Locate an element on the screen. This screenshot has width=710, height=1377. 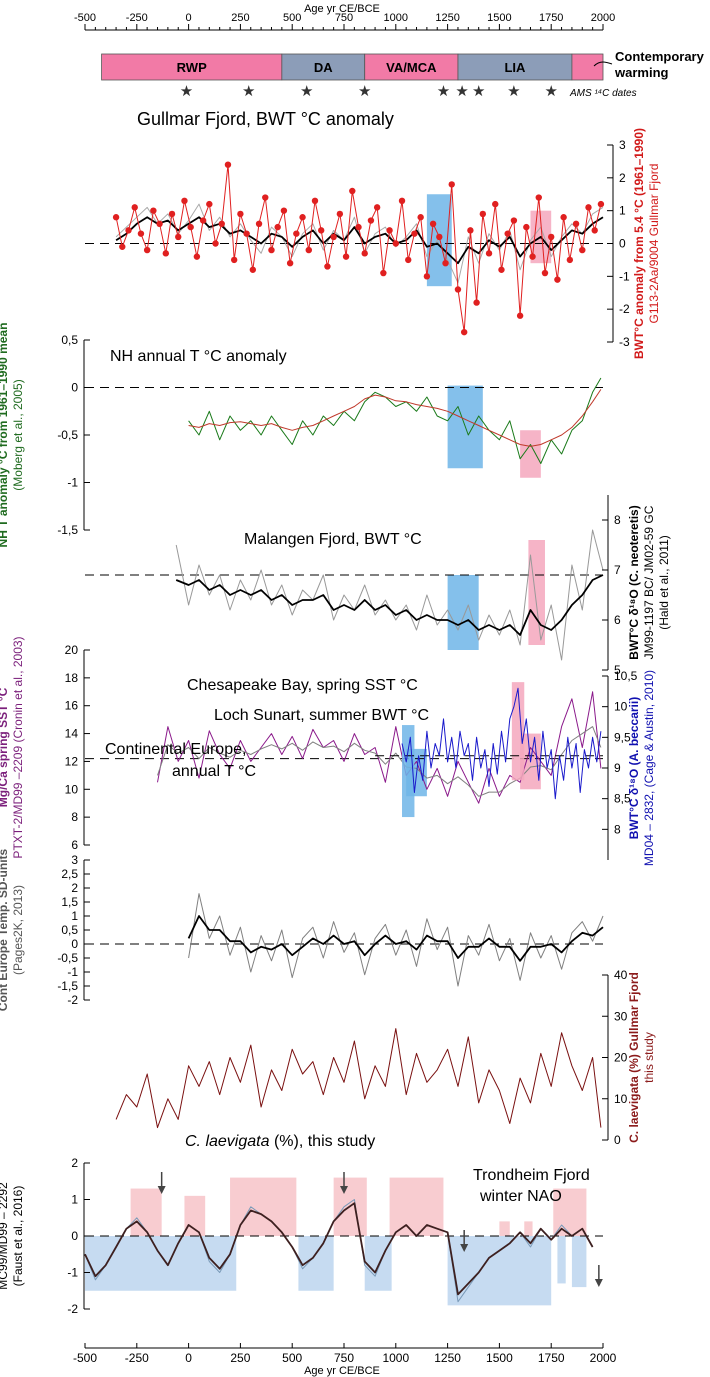
top-axis-tick-label: 0 is located at coordinates (189, 18).